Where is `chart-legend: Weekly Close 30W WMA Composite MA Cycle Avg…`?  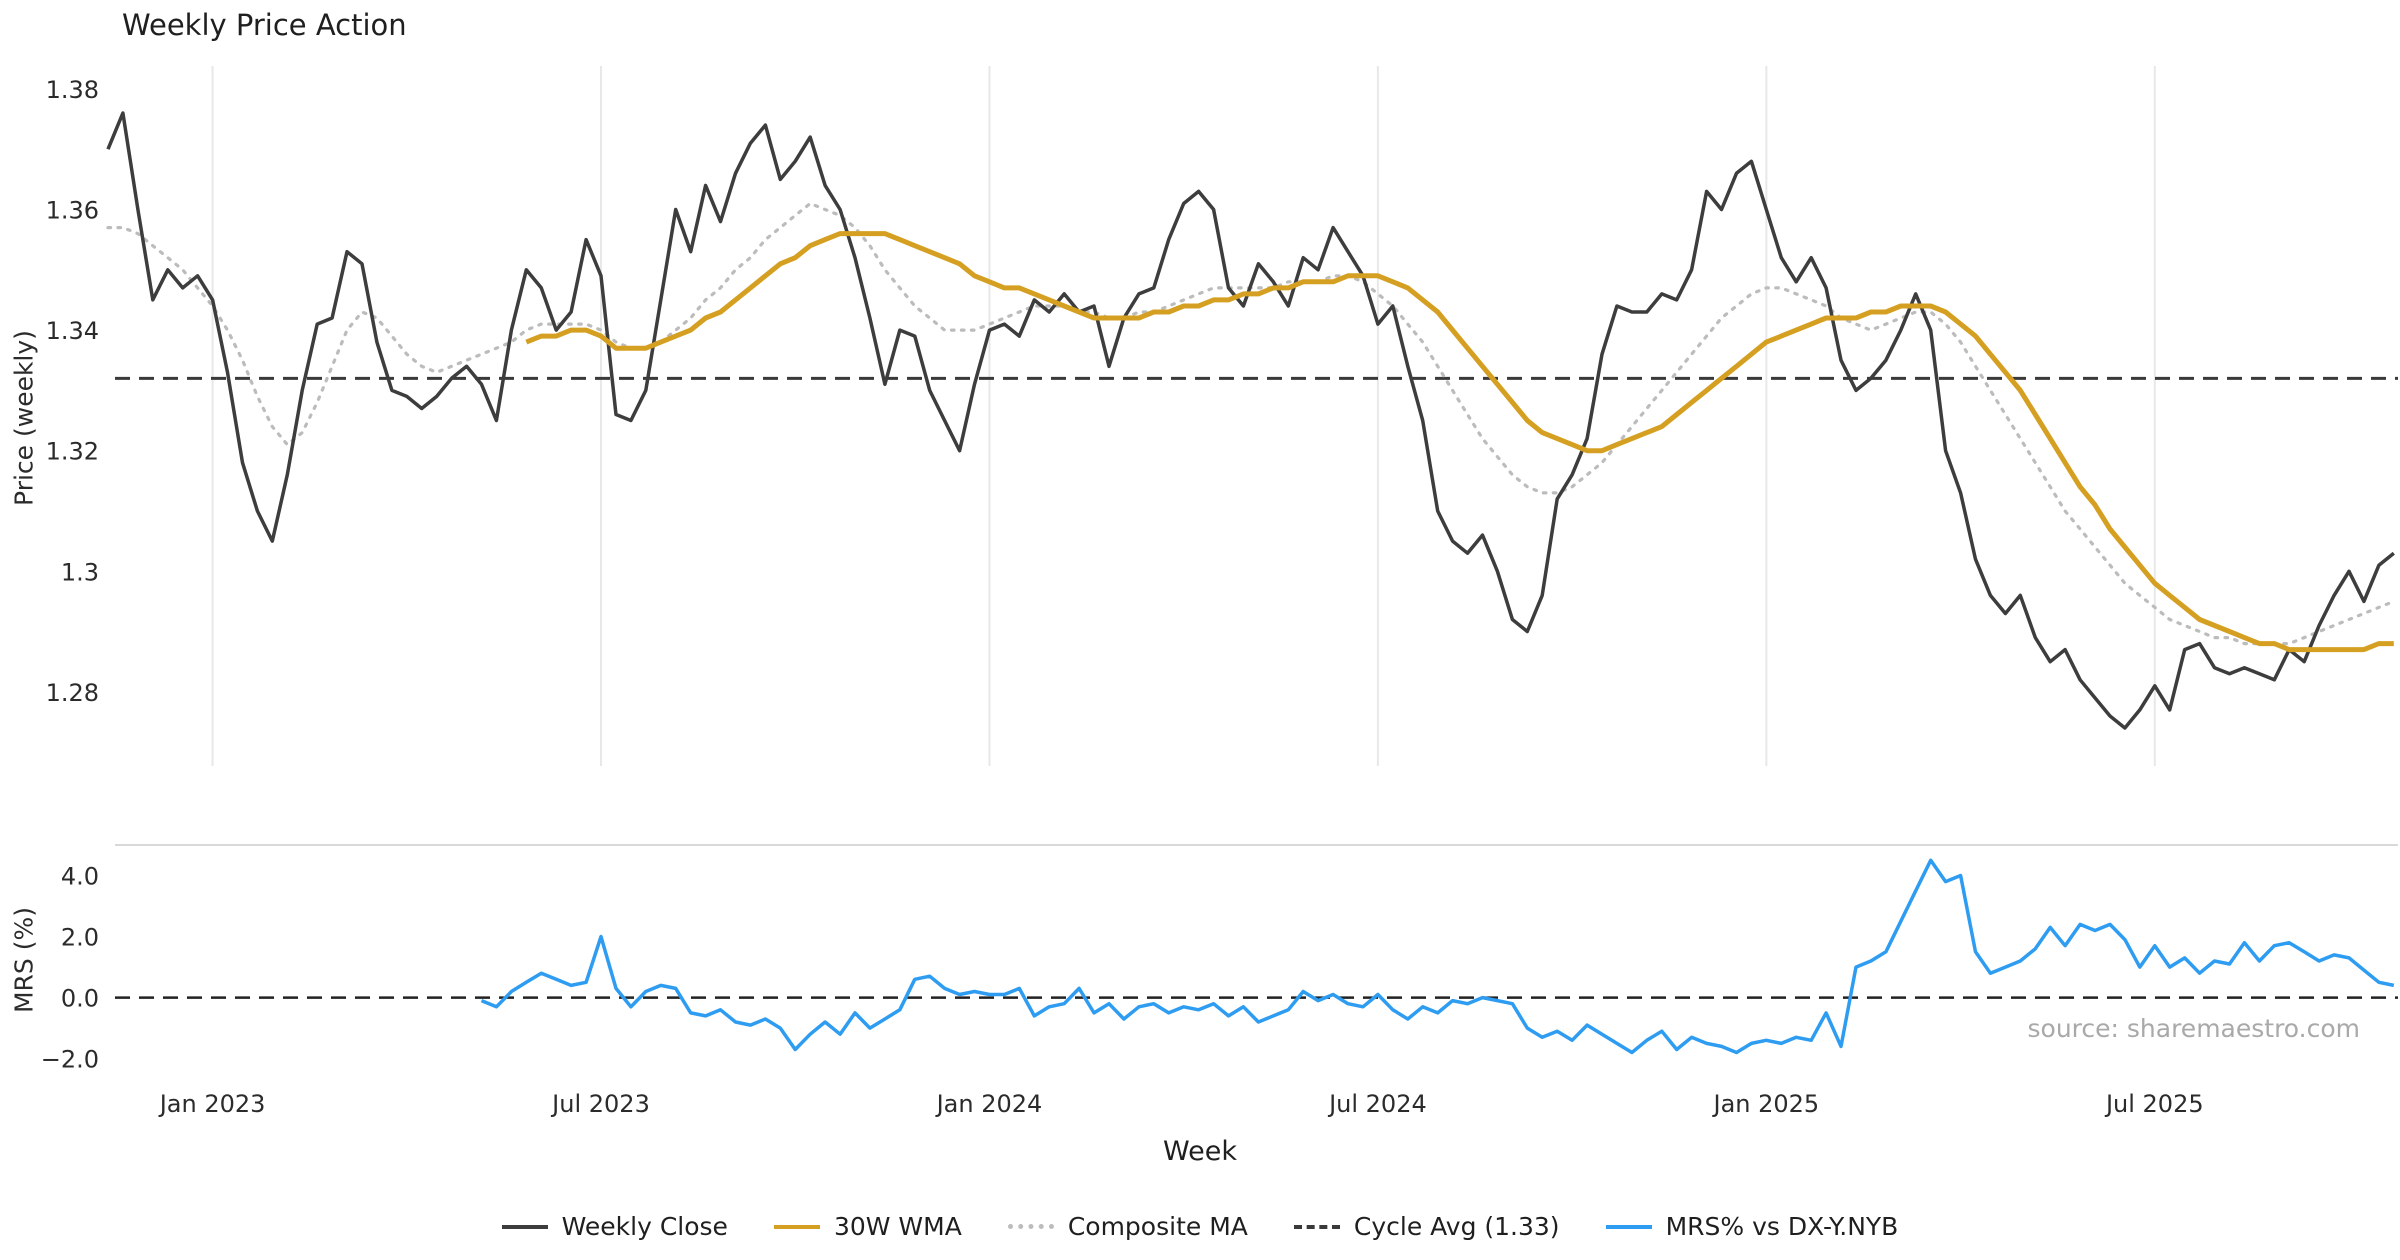
chart-legend: Weekly Close 30W WMA Composite MA Cycle Avg… is located at coordinates (1200, 1226).